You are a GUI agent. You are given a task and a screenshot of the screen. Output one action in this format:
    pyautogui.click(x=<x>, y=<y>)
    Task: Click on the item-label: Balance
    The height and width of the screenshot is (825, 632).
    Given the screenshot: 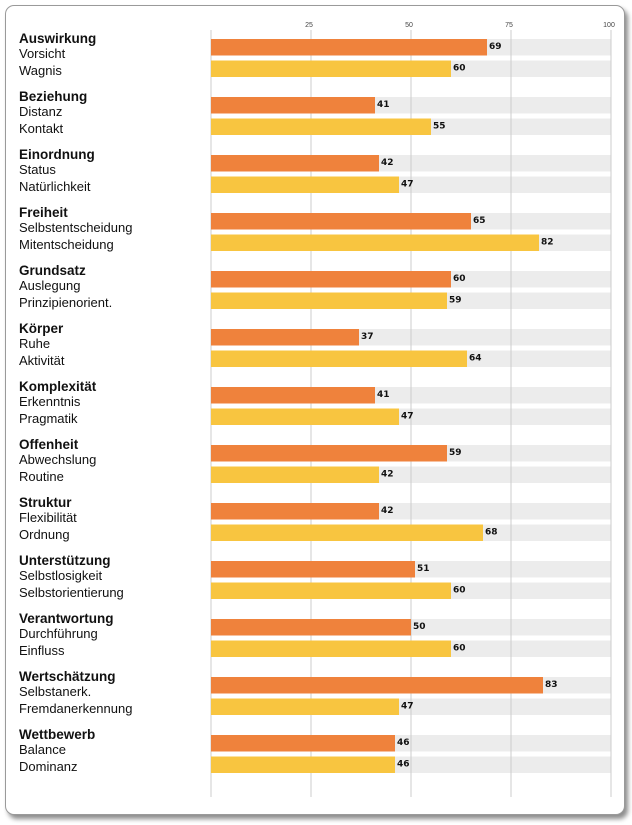 What is the action you would take?
    pyautogui.click(x=42, y=749)
    